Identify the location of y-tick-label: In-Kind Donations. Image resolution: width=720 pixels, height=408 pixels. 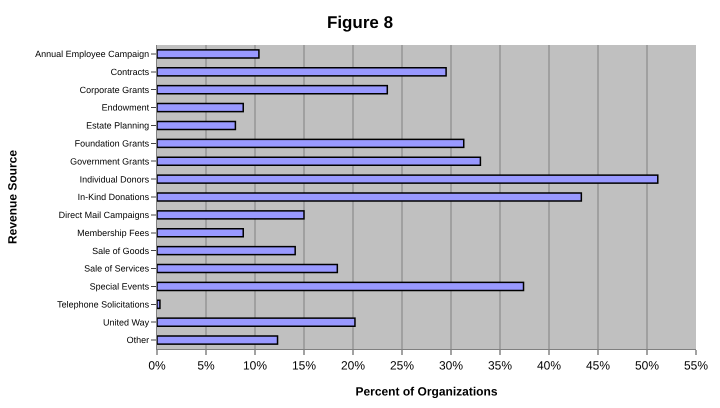
(114, 197).